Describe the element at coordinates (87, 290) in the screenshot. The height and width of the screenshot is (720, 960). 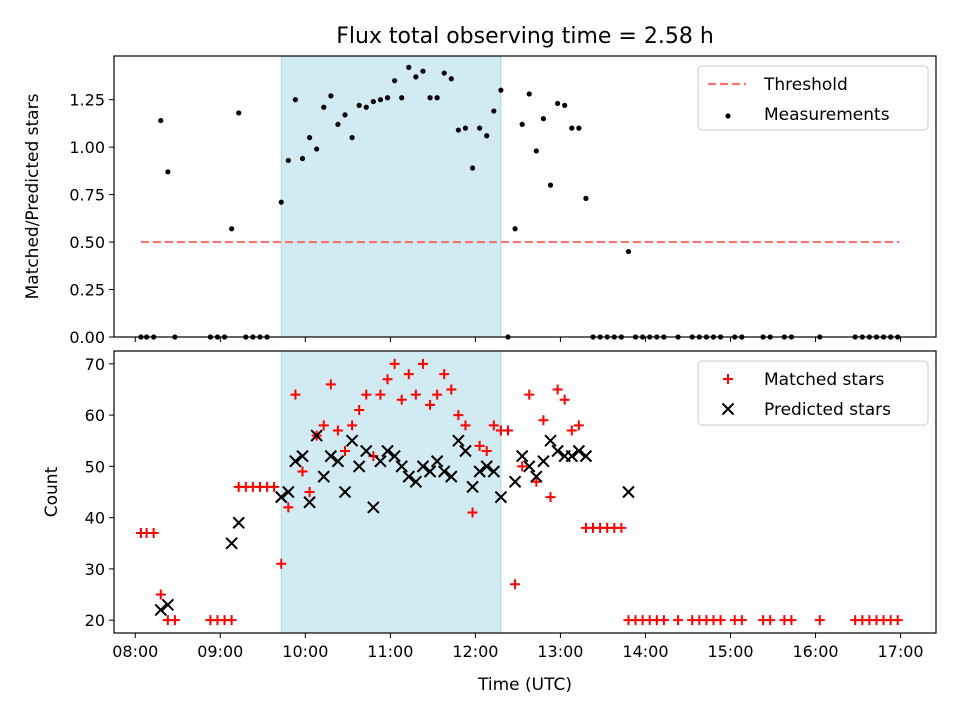
I see `y-tick-label: 0.25` at that location.